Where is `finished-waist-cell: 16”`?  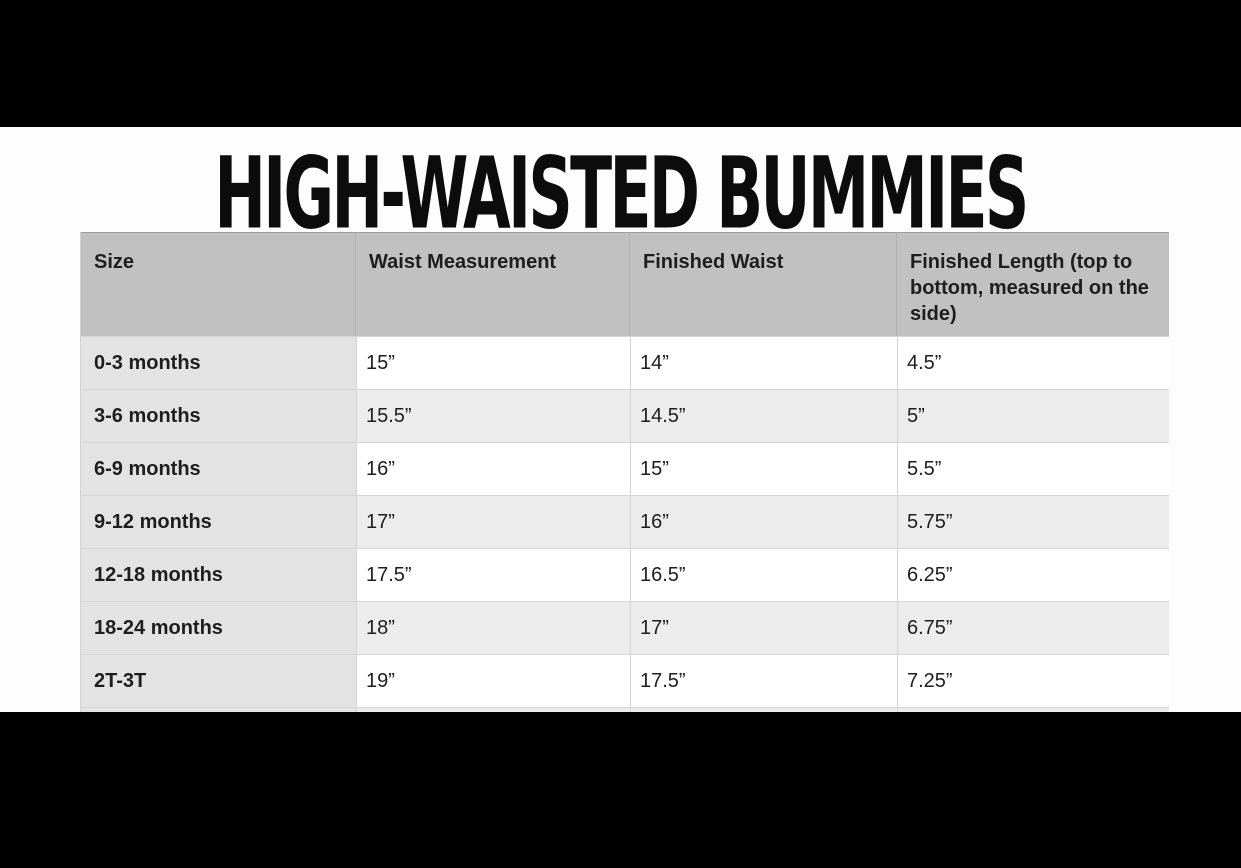 finished-waist-cell: 16” is located at coordinates (763, 521).